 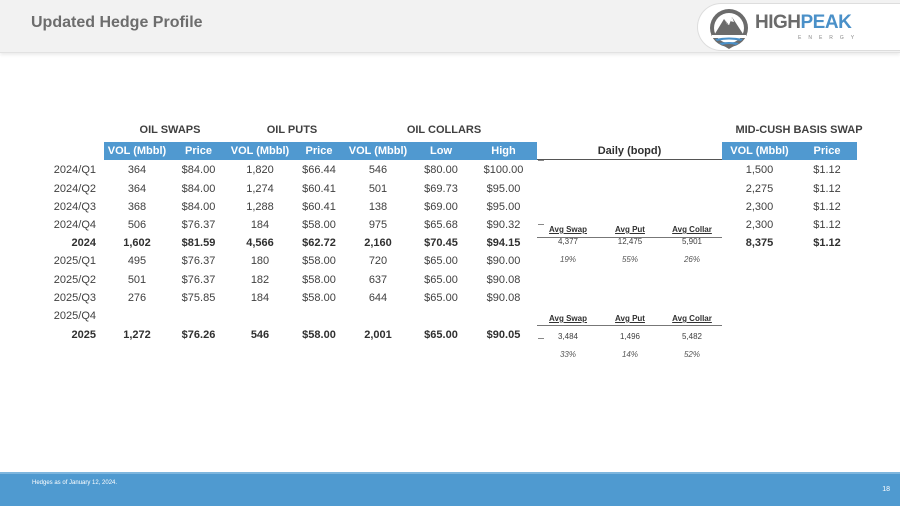 I want to click on group-basis-swap: MID-CUSH BASIS SWAP, so click(x=799, y=130).